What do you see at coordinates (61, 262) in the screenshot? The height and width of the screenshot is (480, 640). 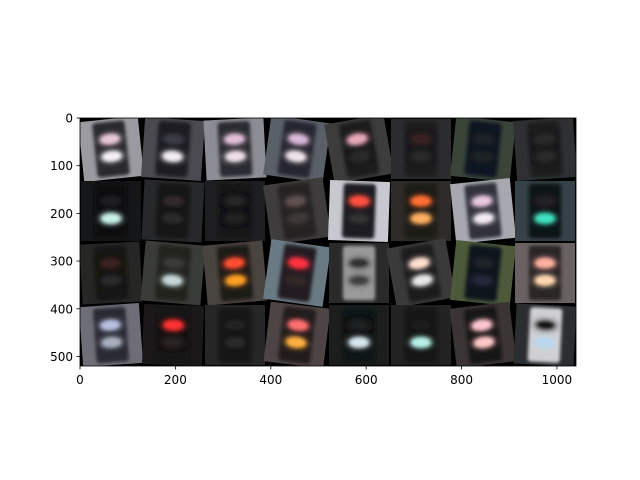 I see `y-tick-label: 300` at bounding box center [61, 262].